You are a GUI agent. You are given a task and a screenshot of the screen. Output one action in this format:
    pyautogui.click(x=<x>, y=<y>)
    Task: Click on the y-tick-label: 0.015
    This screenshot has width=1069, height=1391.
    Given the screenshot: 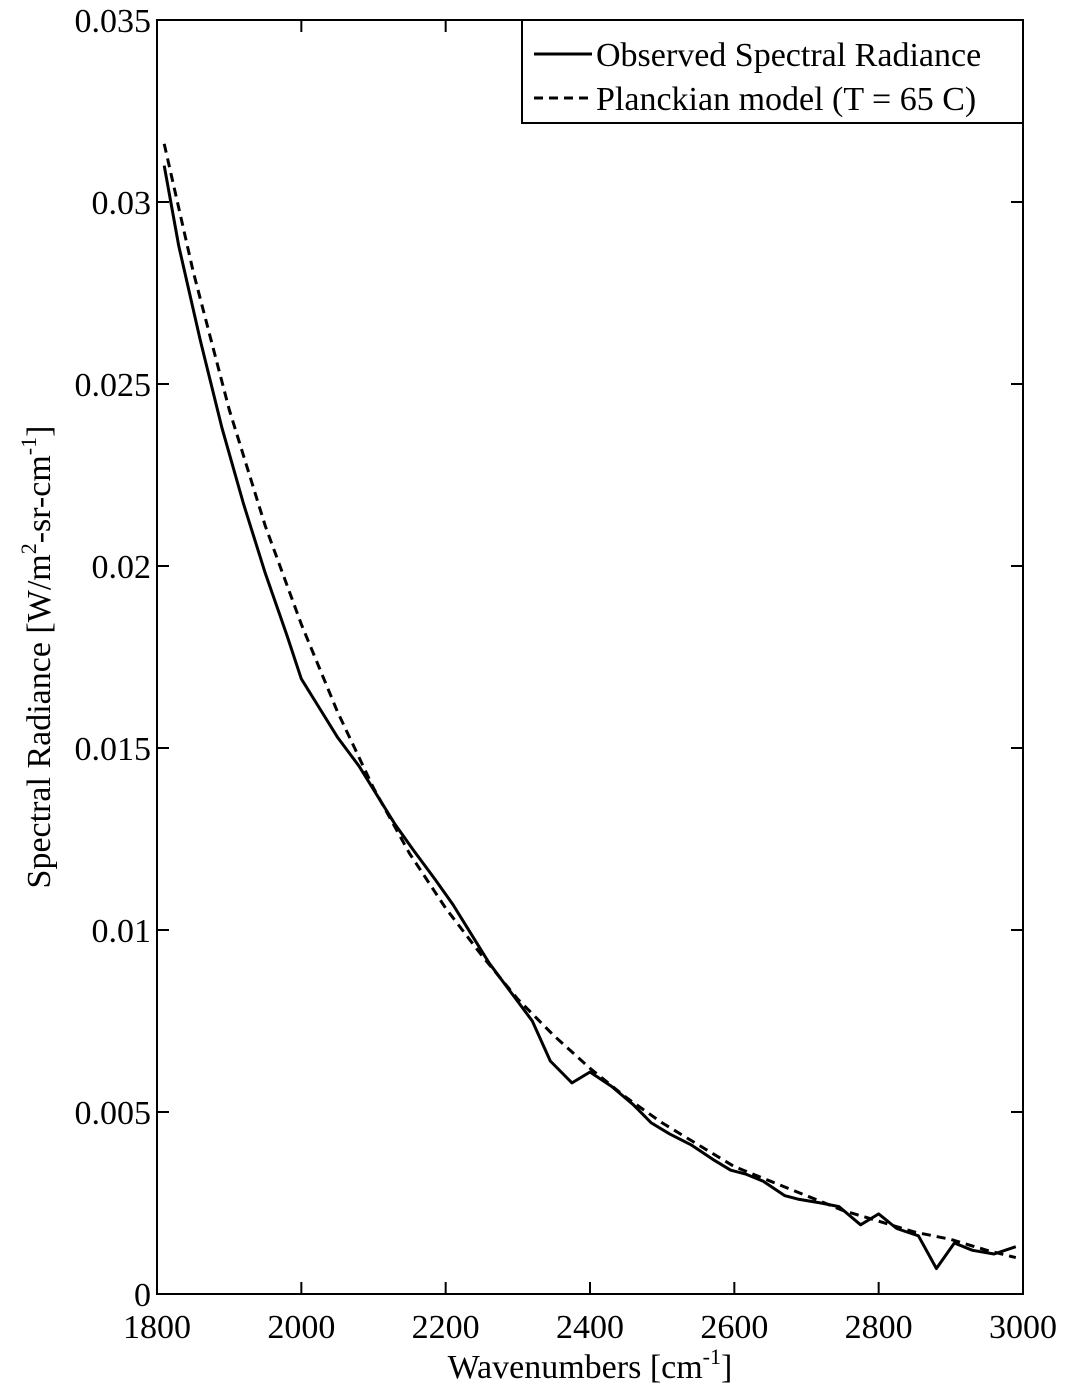 What is the action you would take?
    pyautogui.click(x=113, y=749)
    